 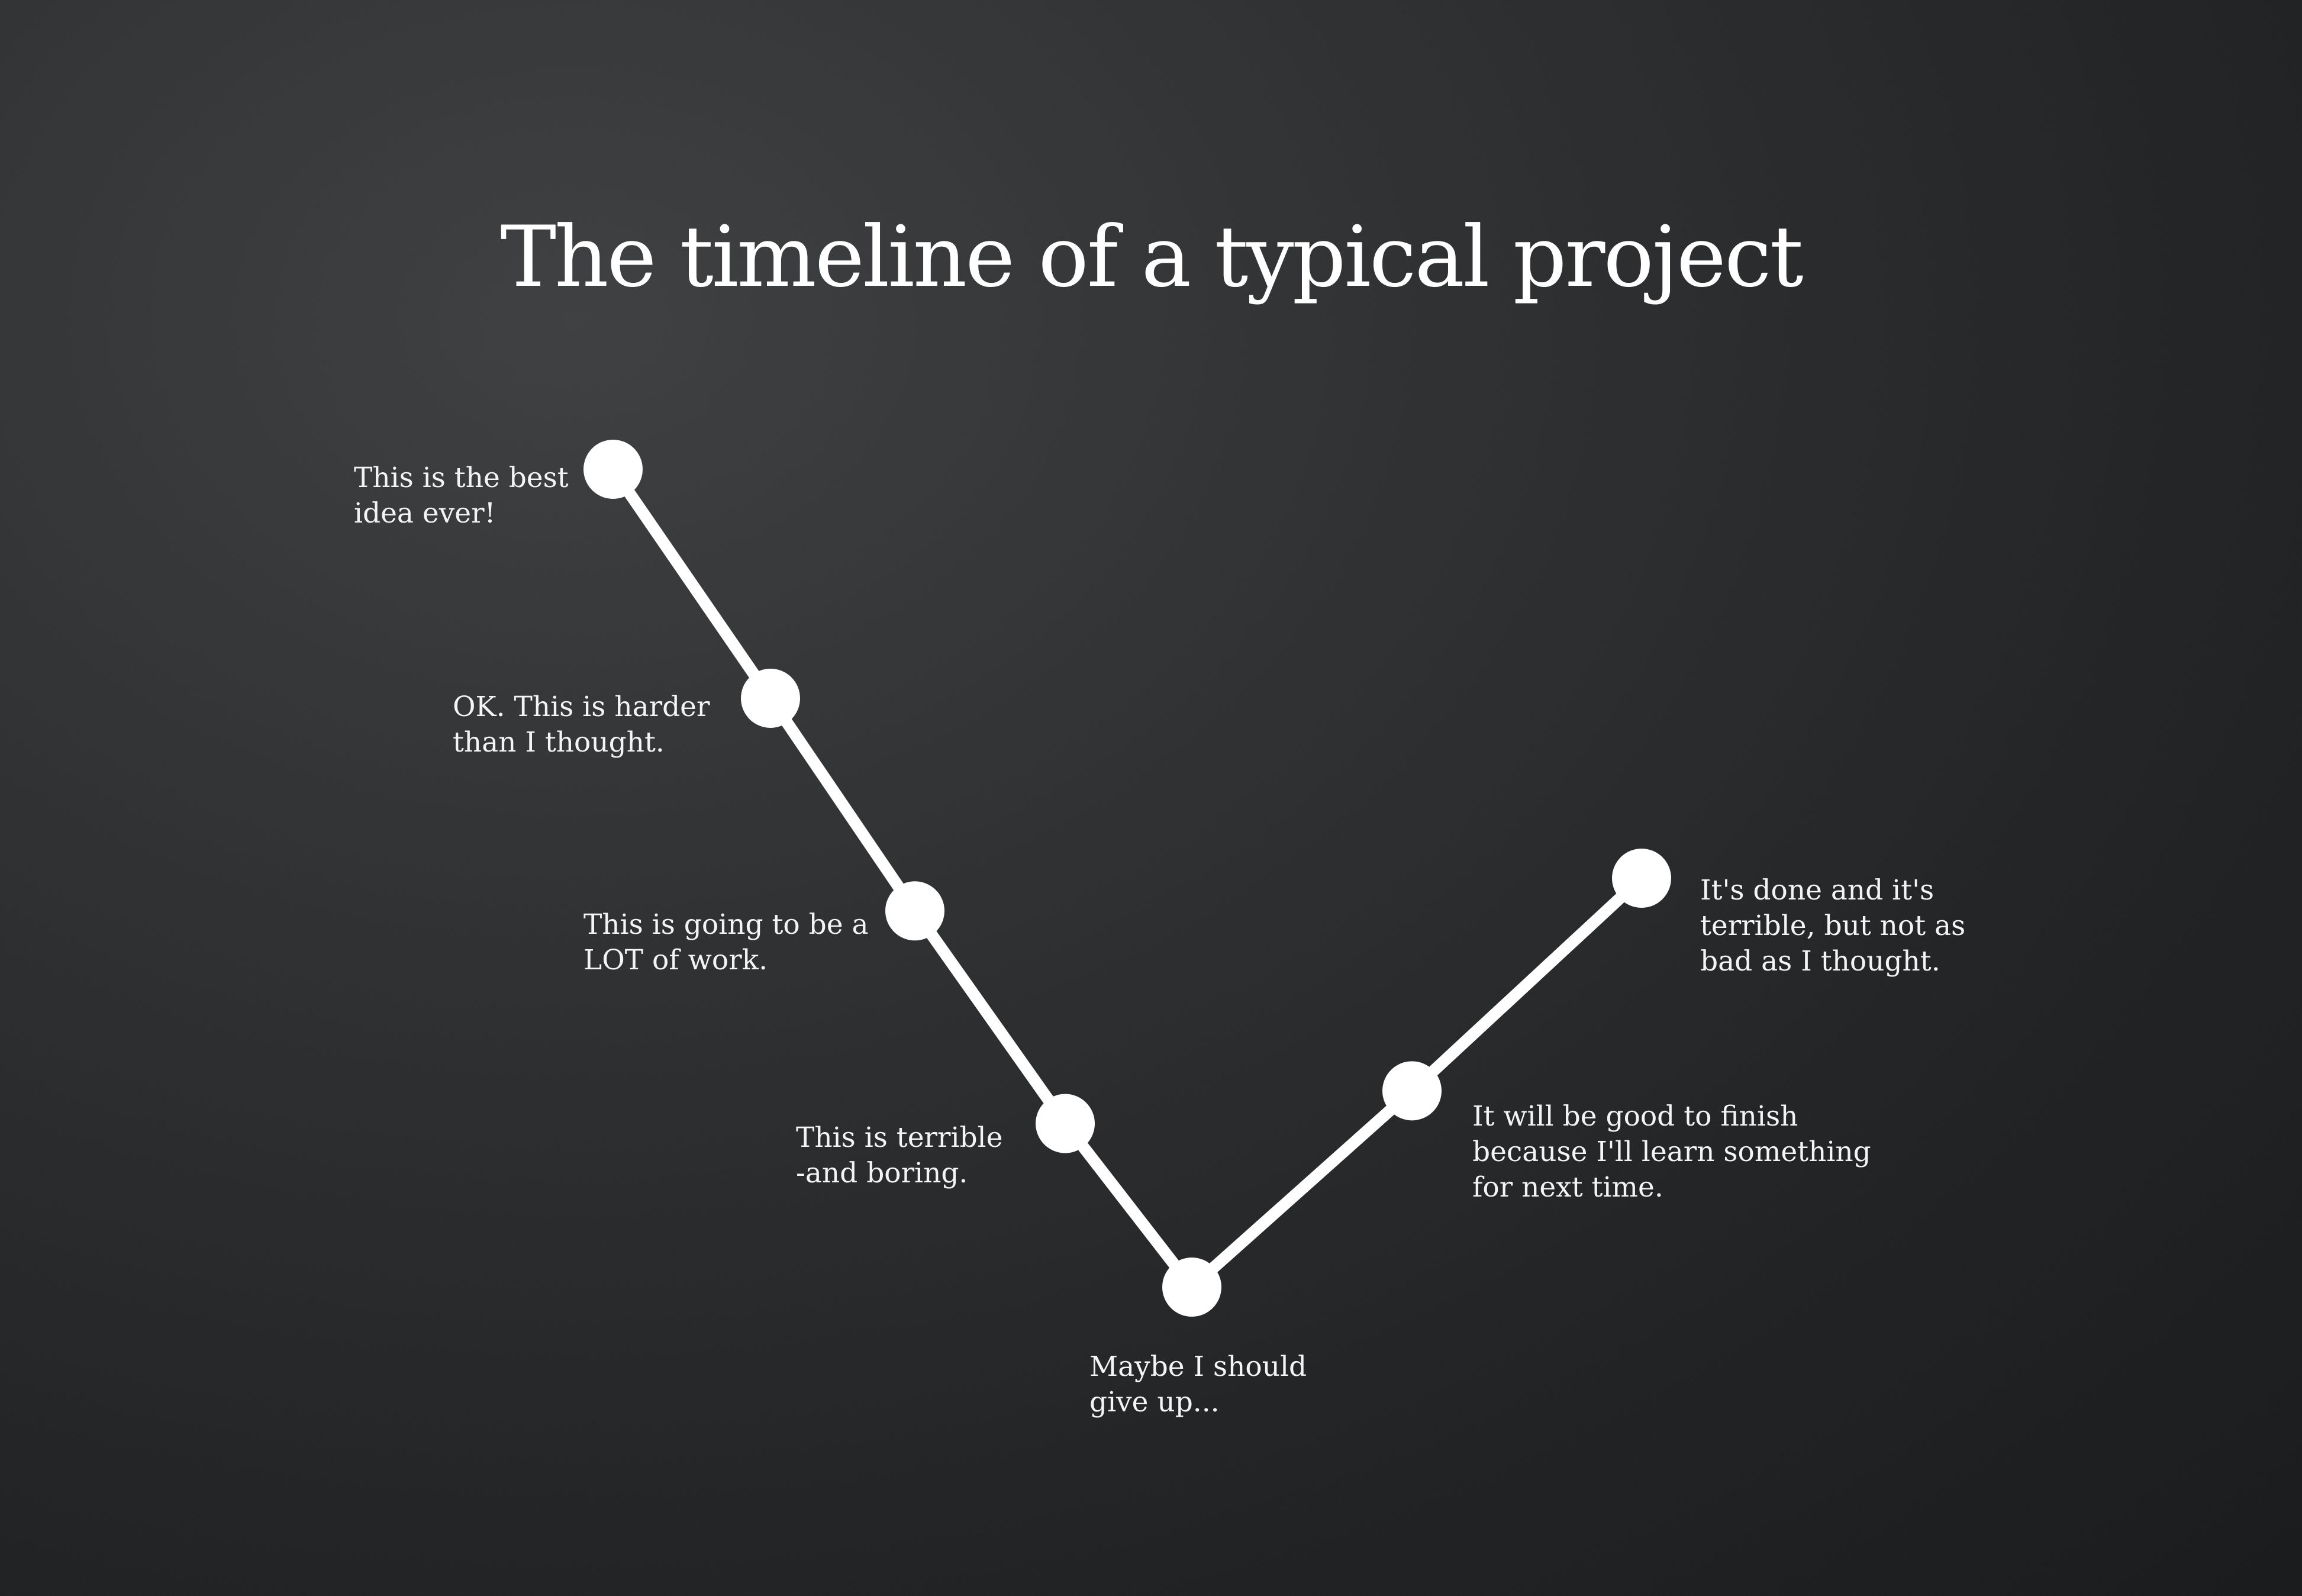 I want to click on milestone-label-line: than I thought., so click(x=559, y=742).